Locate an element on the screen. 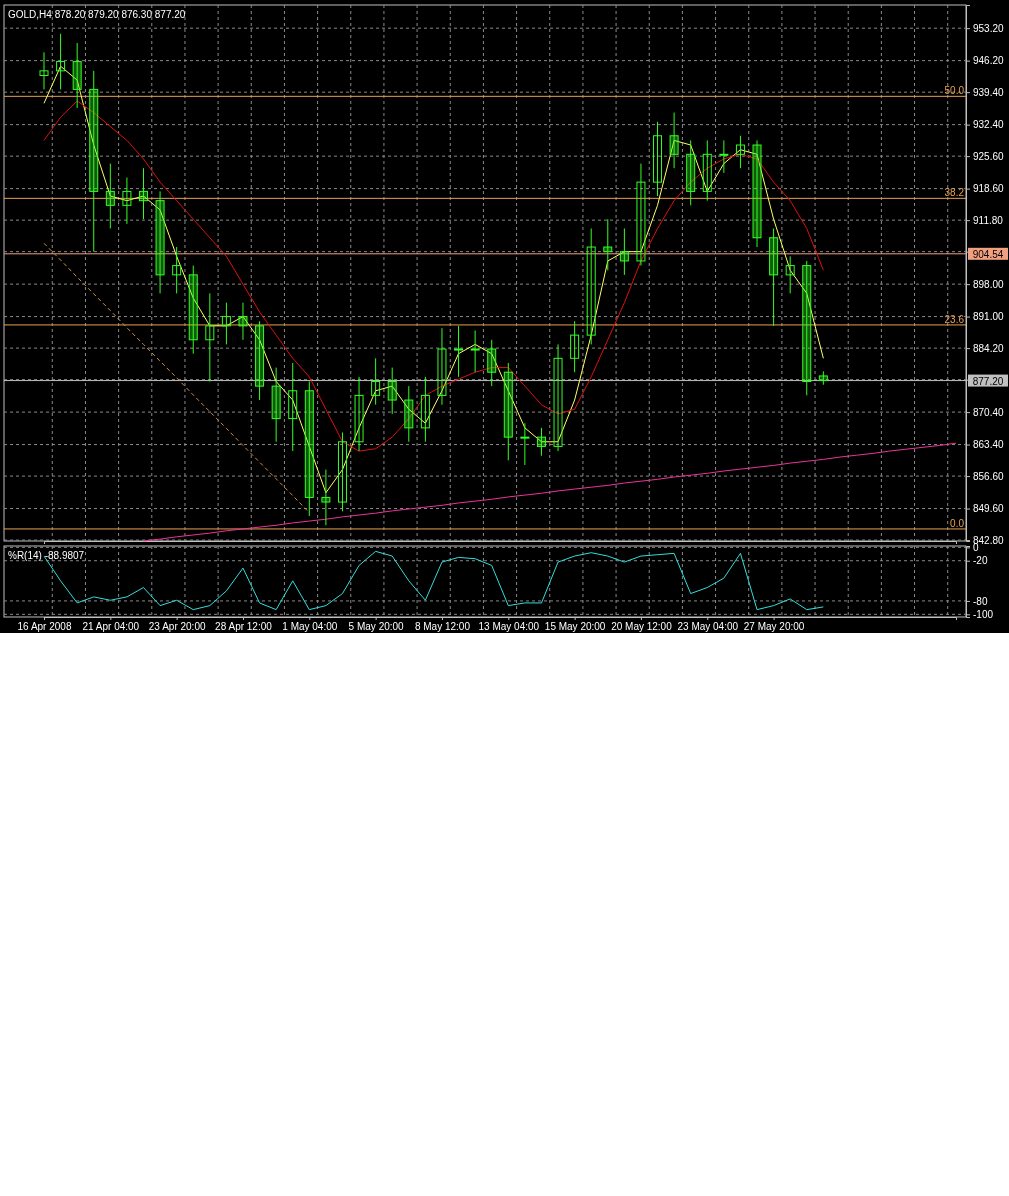 Image resolution: width=1009 pixels, height=1196 pixels. x-tick-label: 1 May 04:00 is located at coordinates (310, 627).